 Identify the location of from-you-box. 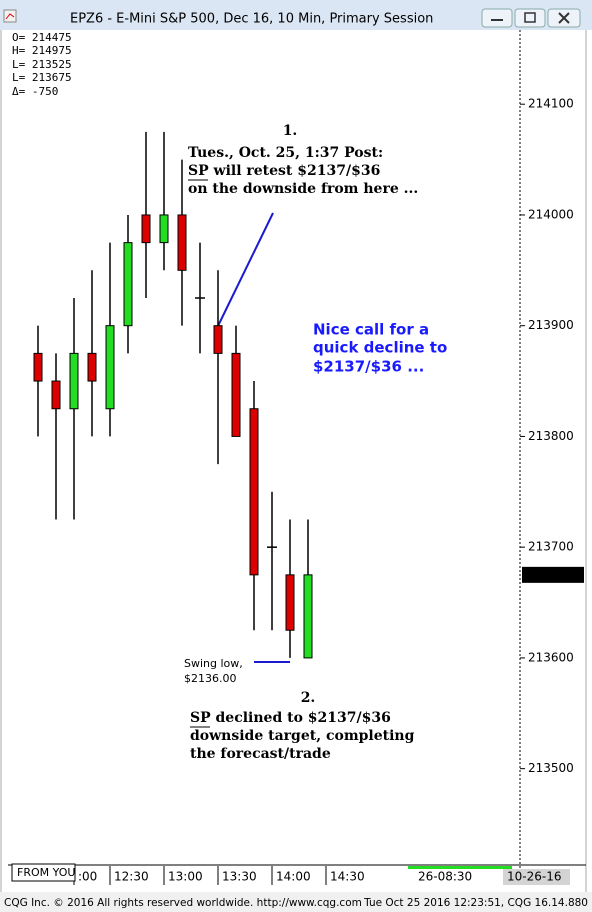
(43, 872).